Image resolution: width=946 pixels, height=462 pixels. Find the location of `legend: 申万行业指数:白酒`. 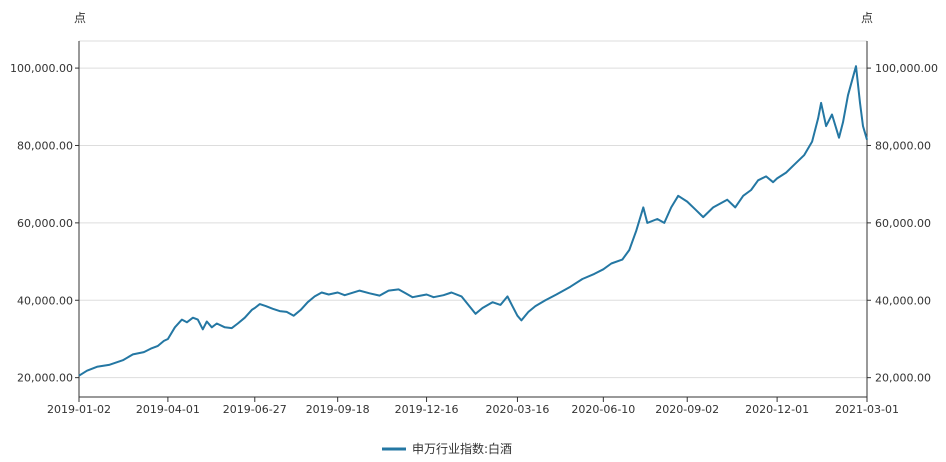

legend: 申万行业指数:白酒 is located at coordinates (447, 448).